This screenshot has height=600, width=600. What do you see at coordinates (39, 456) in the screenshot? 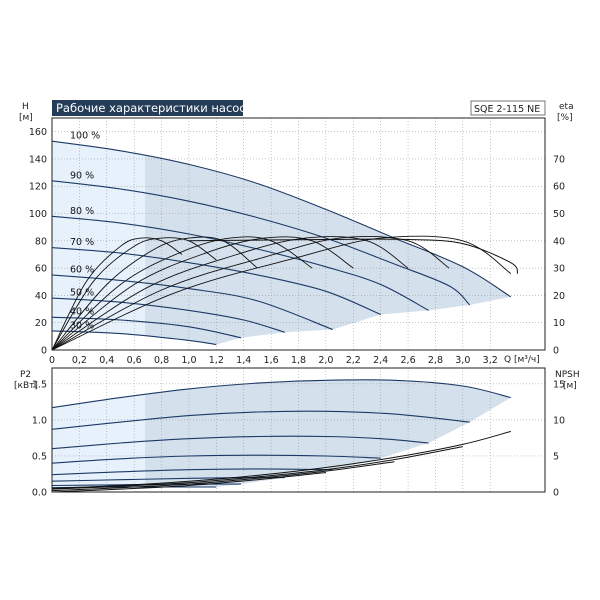
I see `y-tick-label: 0.5` at bounding box center [39, 456].